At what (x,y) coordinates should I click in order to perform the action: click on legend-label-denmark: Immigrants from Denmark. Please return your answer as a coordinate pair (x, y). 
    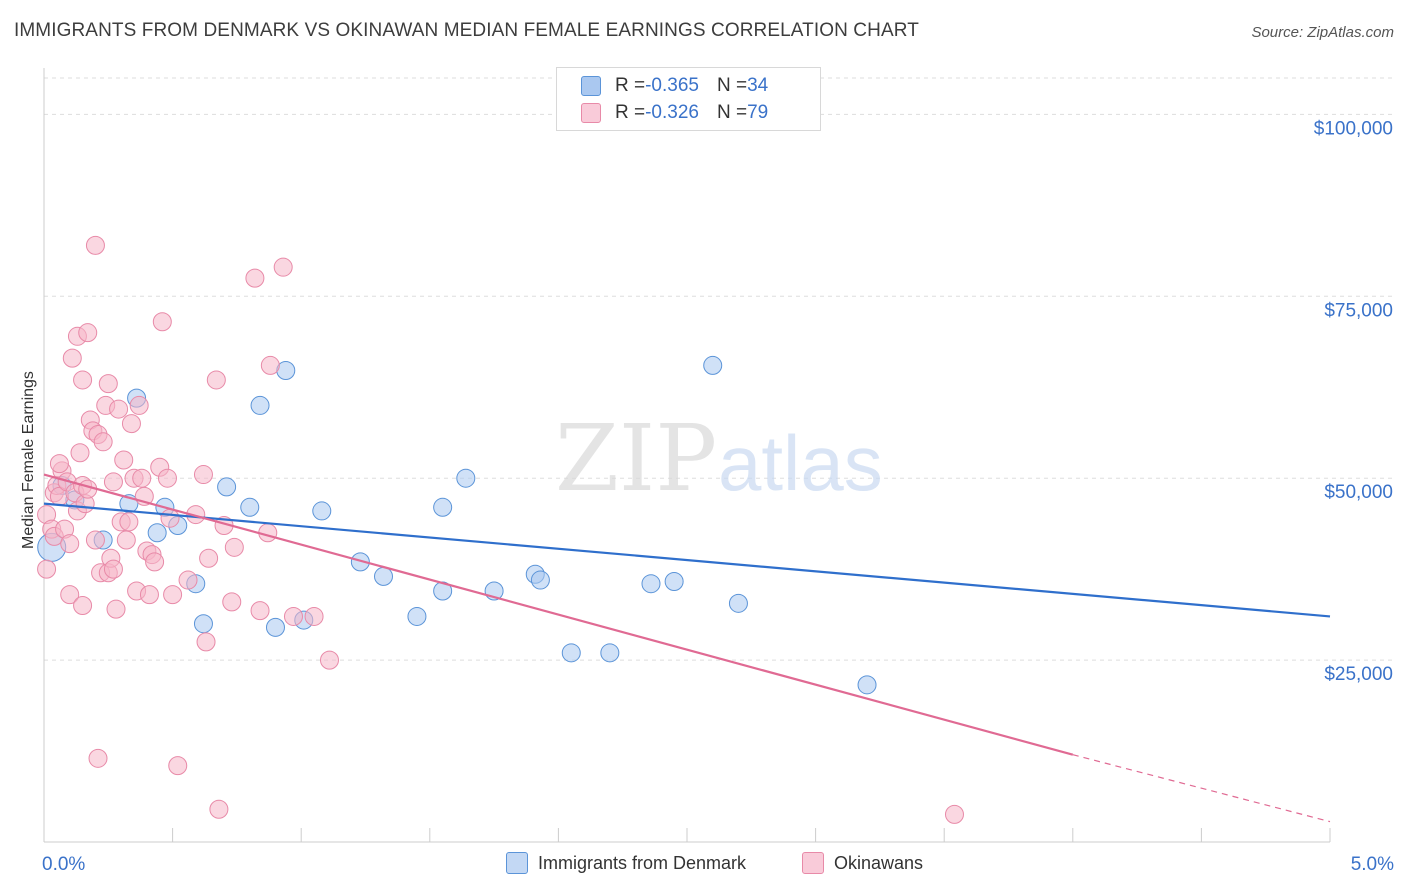
    Looking at the image, I should click on (642, 862).